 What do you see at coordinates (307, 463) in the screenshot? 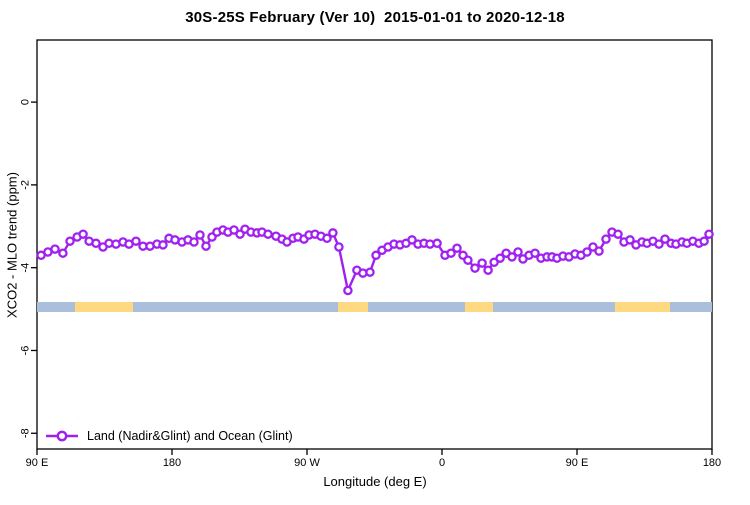
I see `x-tick-label: 90 W` at bounding box center [307, 463].